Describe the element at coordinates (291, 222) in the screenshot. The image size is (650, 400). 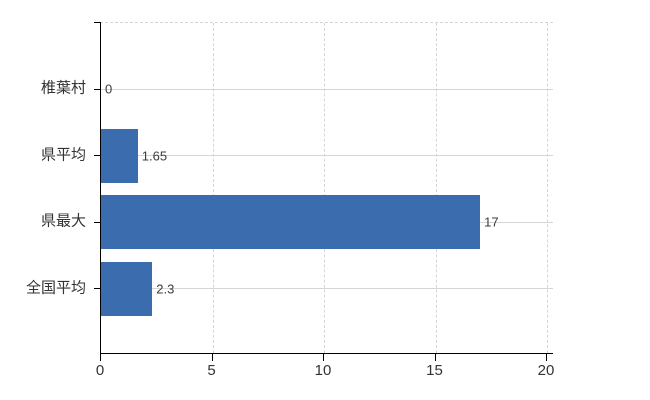
I see `bar-県最大` at that location.